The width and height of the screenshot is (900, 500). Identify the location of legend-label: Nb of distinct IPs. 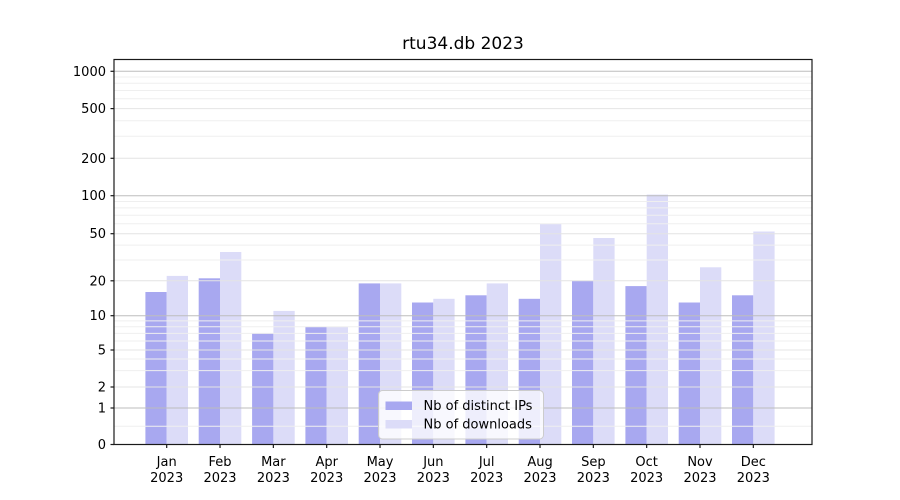
(478, 406).